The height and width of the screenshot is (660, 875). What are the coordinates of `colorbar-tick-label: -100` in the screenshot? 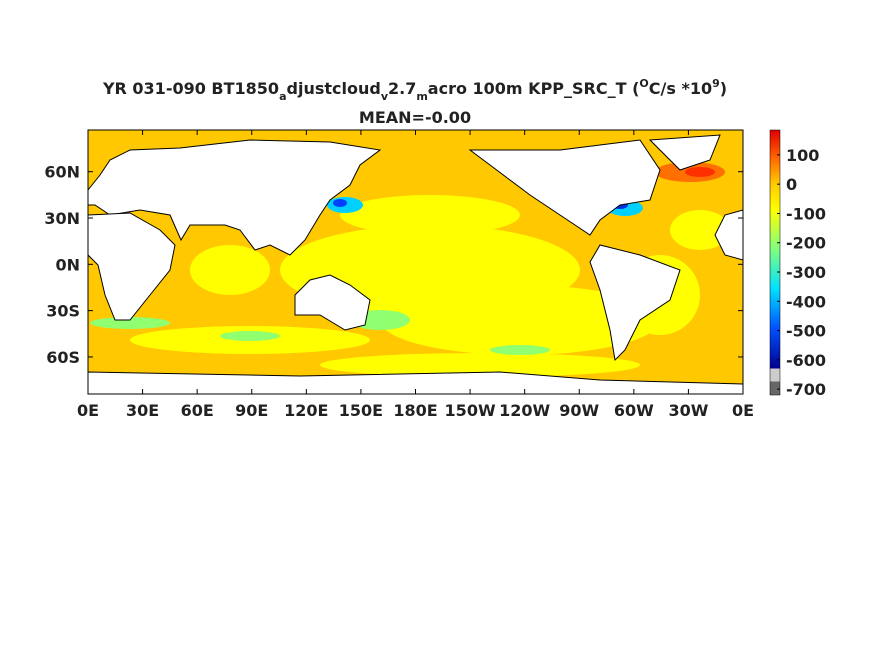 It's located at (806, 213).